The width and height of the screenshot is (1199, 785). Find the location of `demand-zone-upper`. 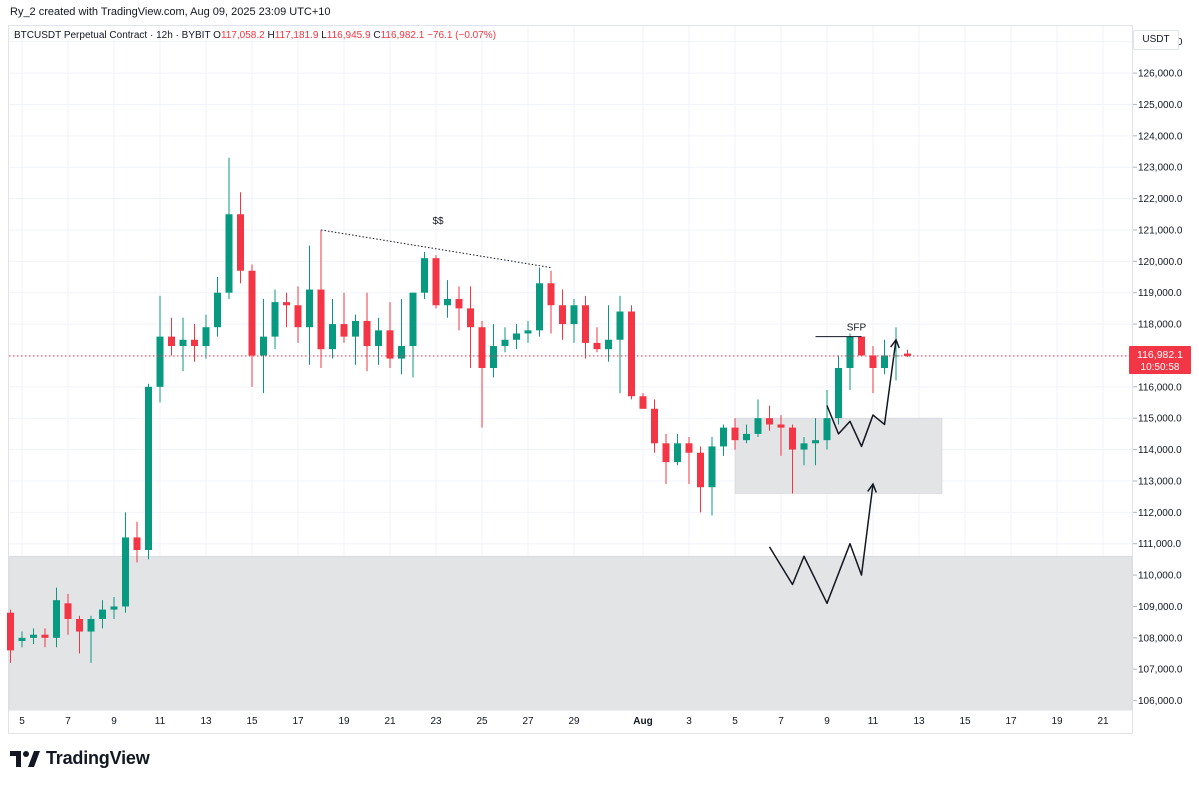

demand-zone-upper is located at coordinates (838, 455).